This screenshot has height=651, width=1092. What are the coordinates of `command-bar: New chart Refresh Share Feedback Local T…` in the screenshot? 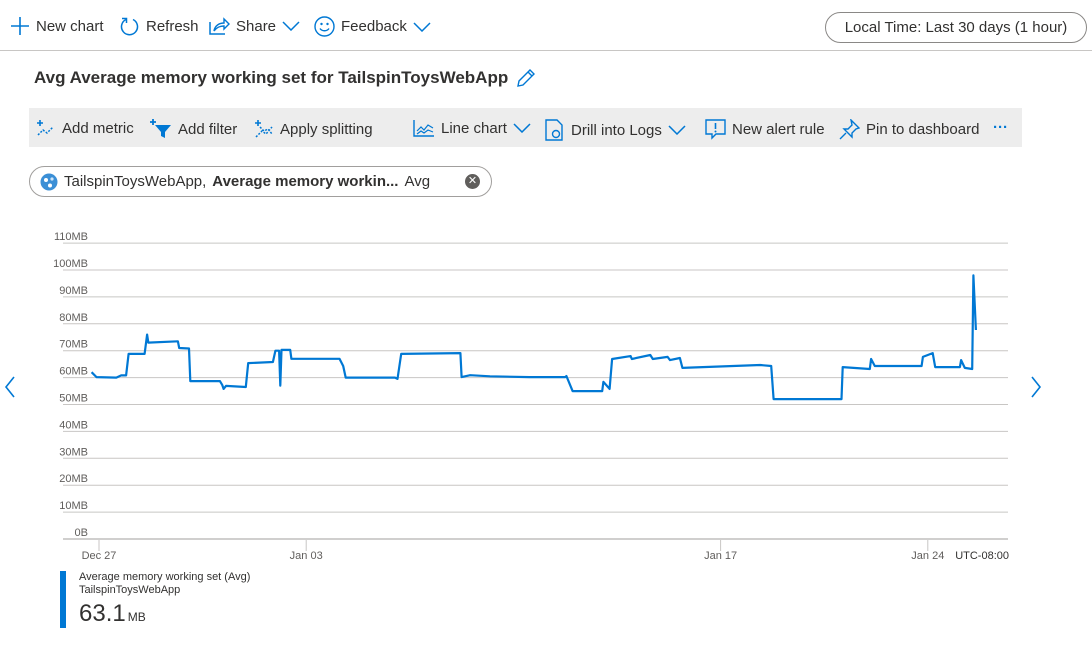 It's located at (546, 25).